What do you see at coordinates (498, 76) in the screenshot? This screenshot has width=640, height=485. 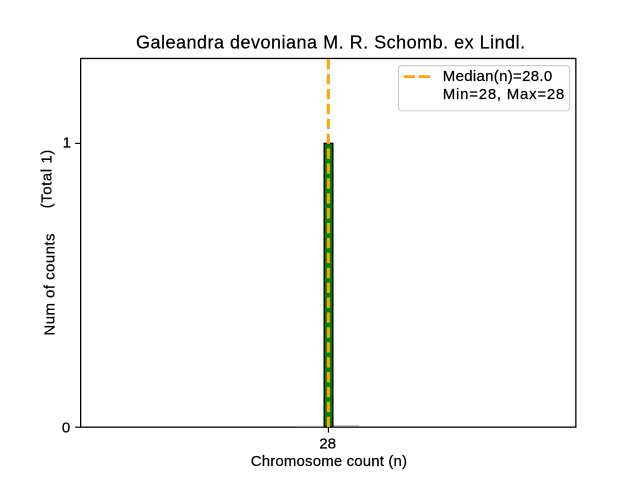 I see `svg-text: Median(n)=28.0` at bounding box center [498, 76].